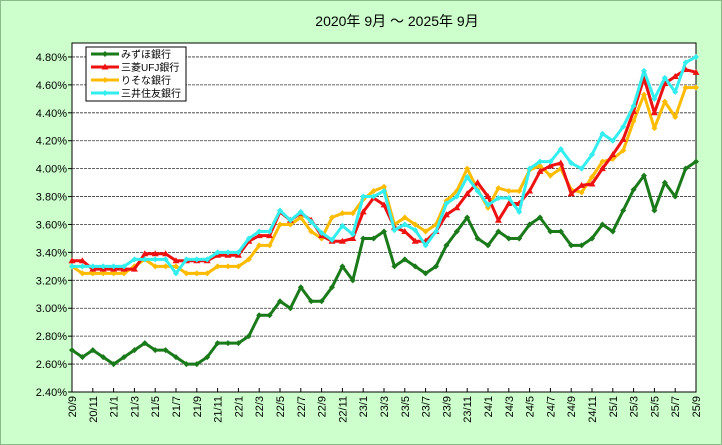 This screenshot has width=722, height=445. Describe the element at coordinates (51, 365) in the screenshot. I see `y-tick-label: 2.60%` at that location.